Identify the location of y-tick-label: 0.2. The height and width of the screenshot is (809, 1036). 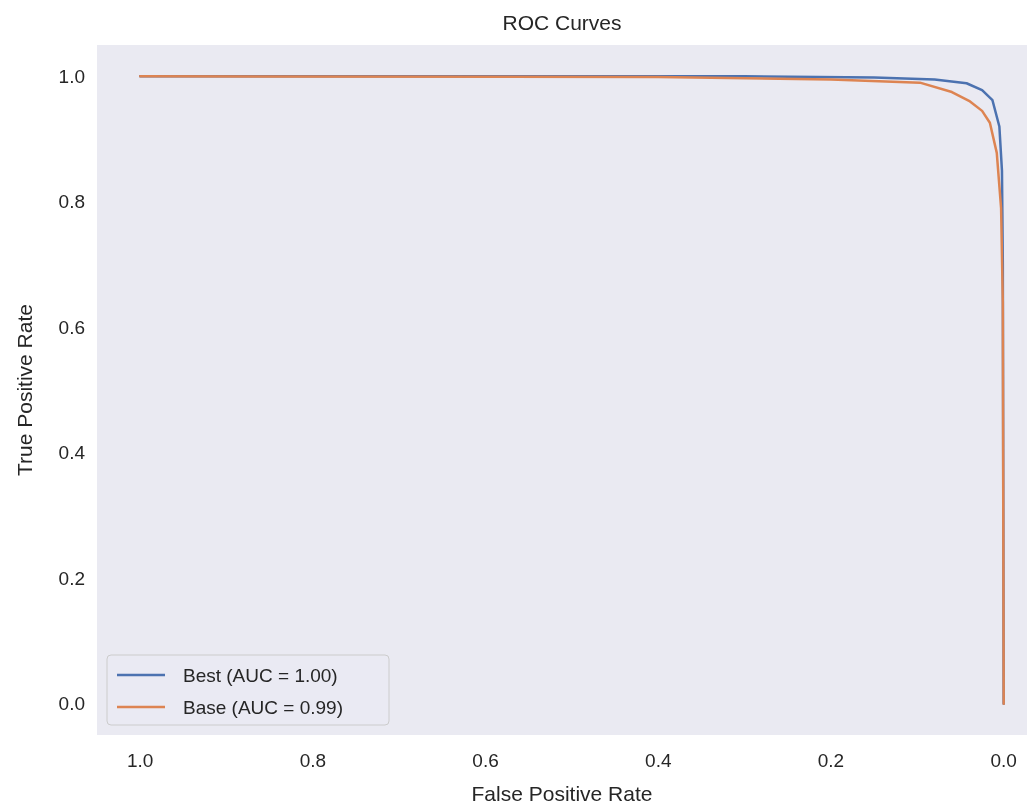
(71, 578).